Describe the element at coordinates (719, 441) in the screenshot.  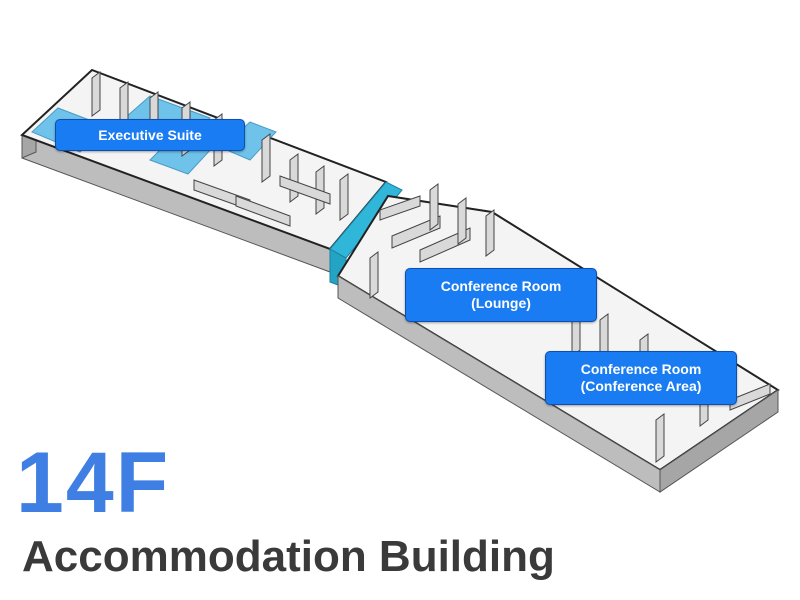
I see `right-wing-end-wall` at that location.